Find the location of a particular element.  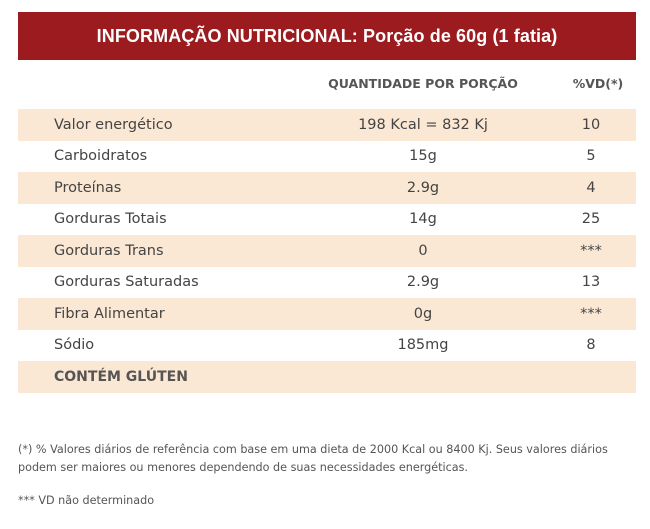

table-row: Gorduras Trans 0 *** is located at coordinates (327, 251).